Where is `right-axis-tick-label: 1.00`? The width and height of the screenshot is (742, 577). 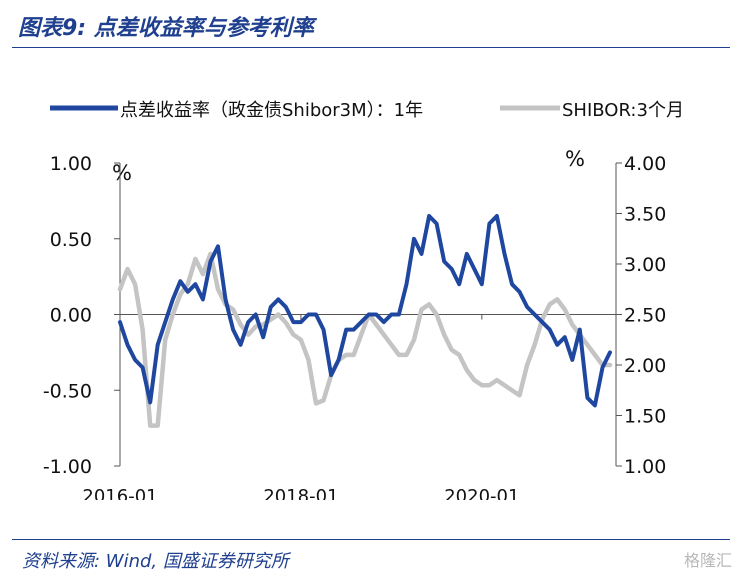
right-axis-tick-label: 1.00 is located at coordinates (645, 467).